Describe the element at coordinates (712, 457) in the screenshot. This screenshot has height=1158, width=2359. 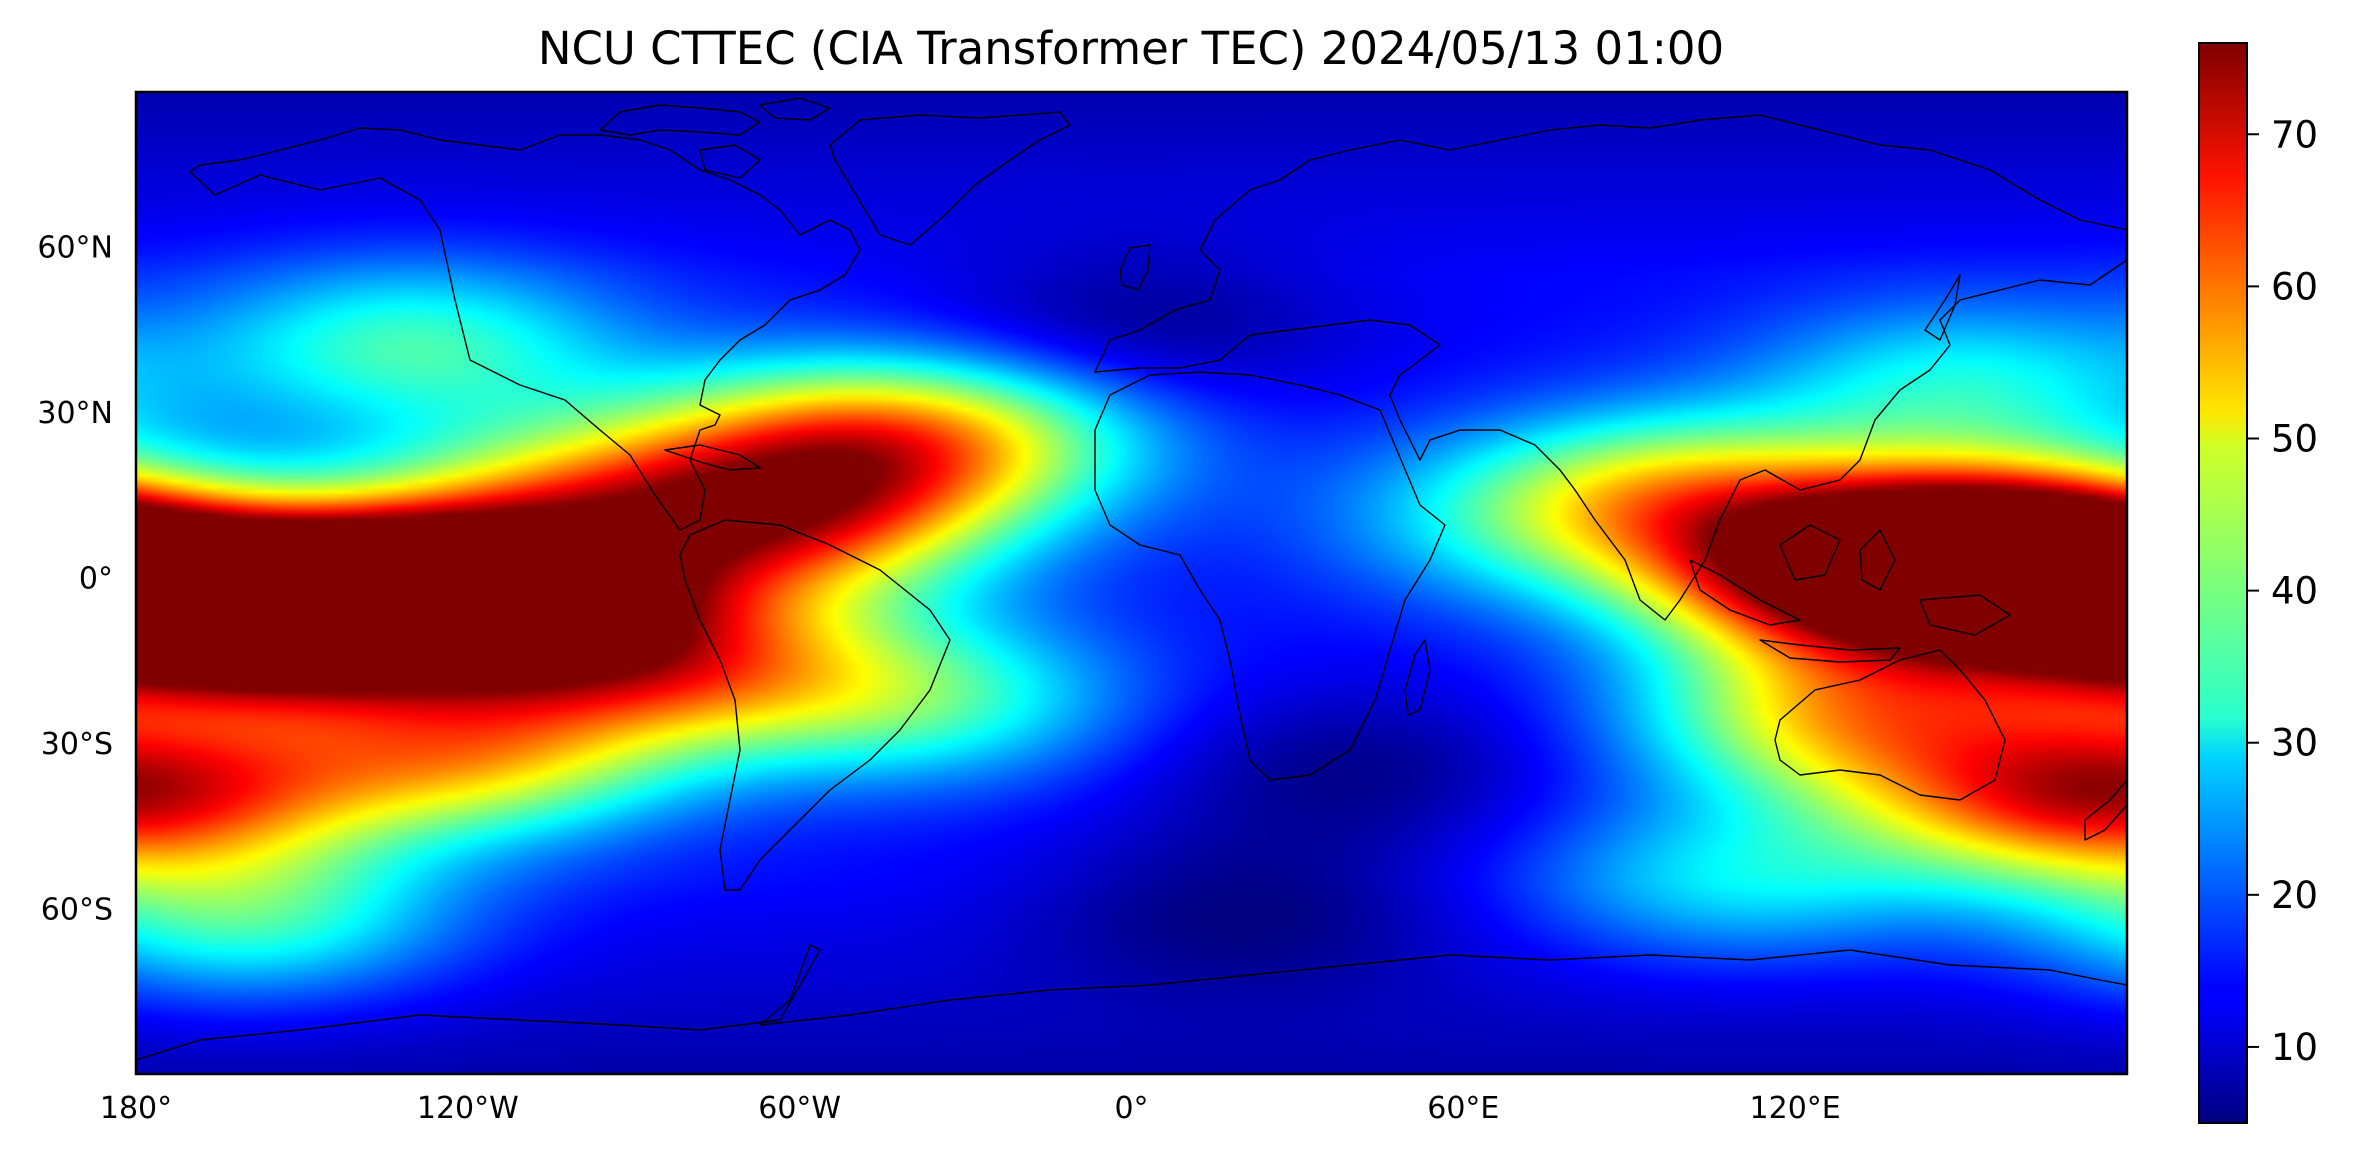
I see `cuba-coastline` at that location.